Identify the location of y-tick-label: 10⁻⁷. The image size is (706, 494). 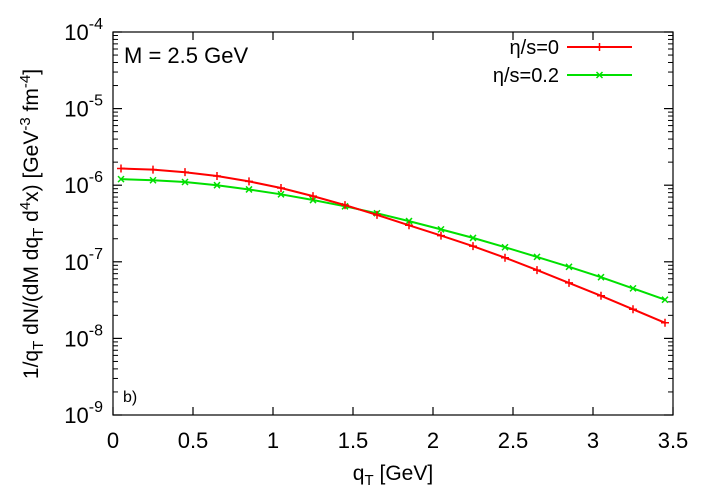
(83, 260).